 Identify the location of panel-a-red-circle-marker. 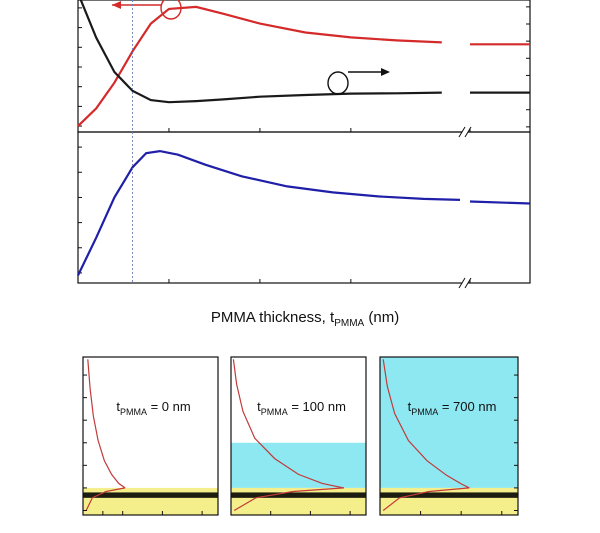
(171, 10).